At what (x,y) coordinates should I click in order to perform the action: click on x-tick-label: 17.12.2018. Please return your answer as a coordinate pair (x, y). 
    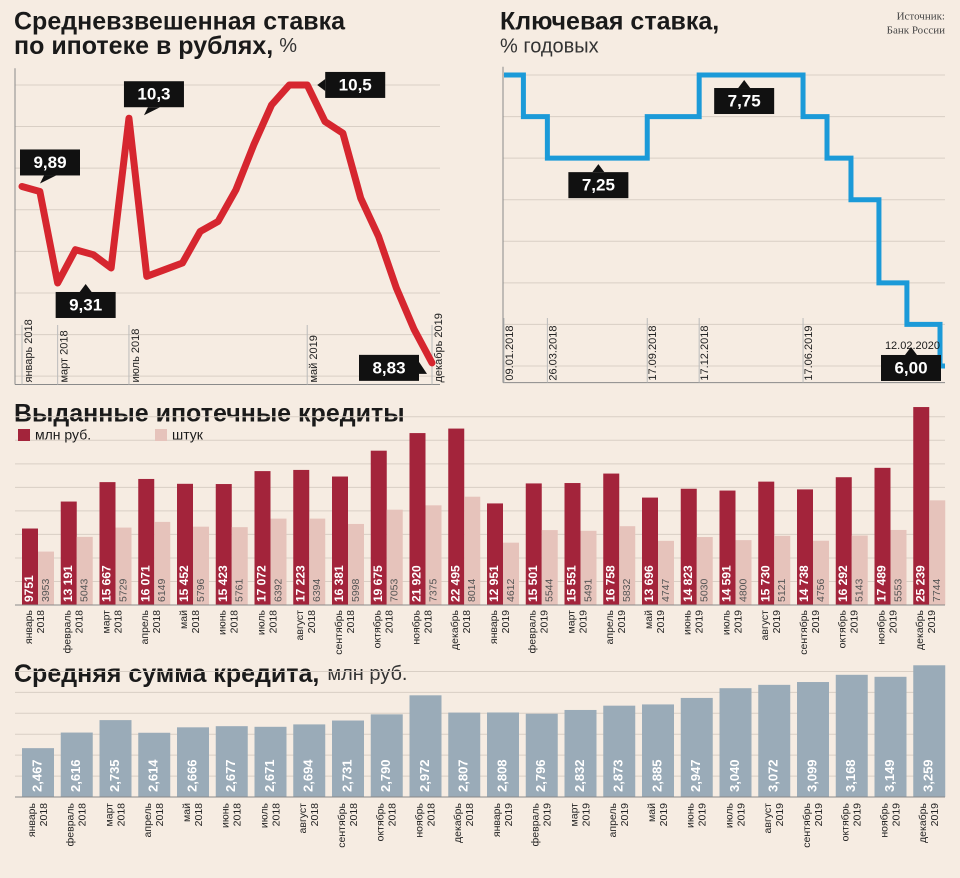
    Looking at the image, I should click on (705, 353).